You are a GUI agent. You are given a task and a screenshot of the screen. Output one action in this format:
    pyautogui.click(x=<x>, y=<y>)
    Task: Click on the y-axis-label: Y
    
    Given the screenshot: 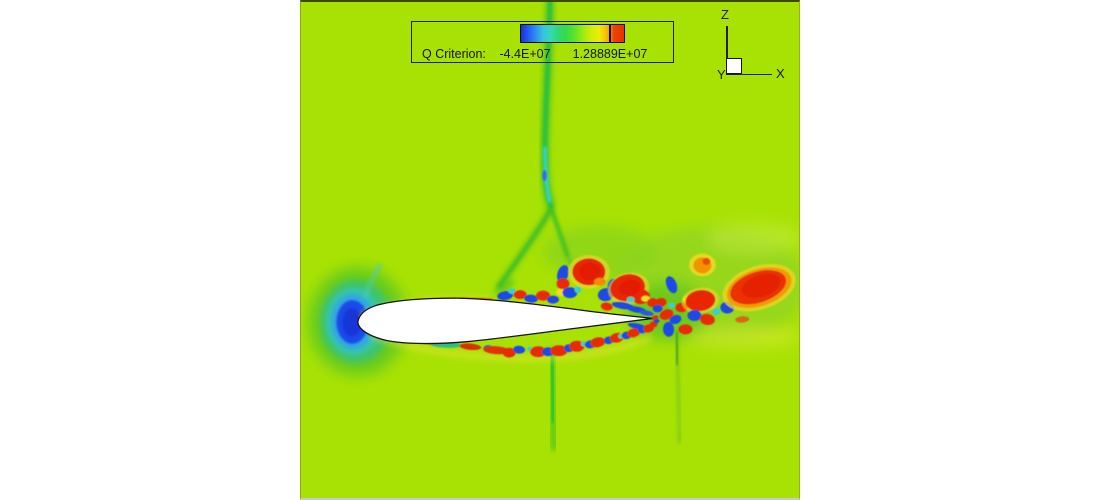 What is the action you would take?
    pyautogui.click(x=721, y=74)
    